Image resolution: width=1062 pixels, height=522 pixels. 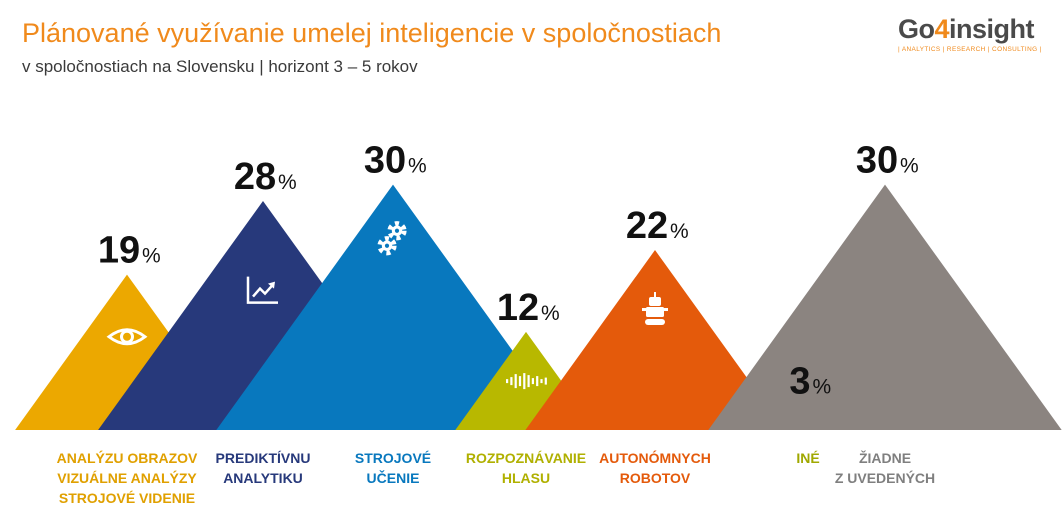 I want to click on sound-wave-icon, so click(x=526, y=381).